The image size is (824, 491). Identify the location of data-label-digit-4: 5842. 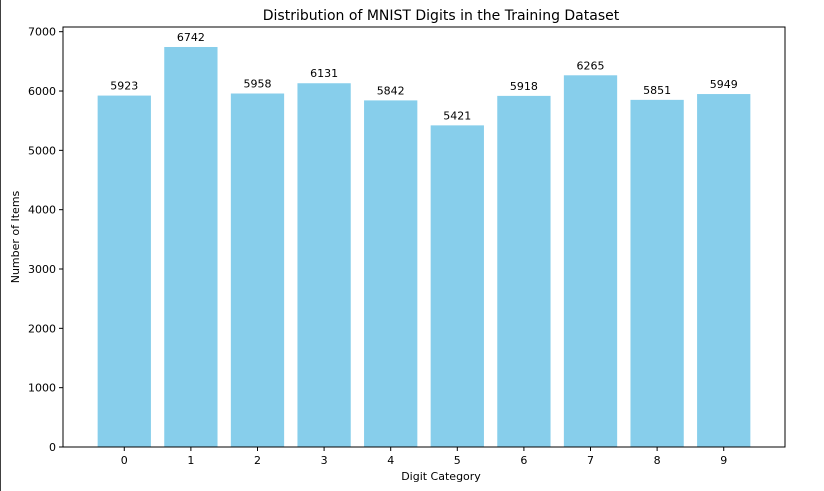
(391, 90).